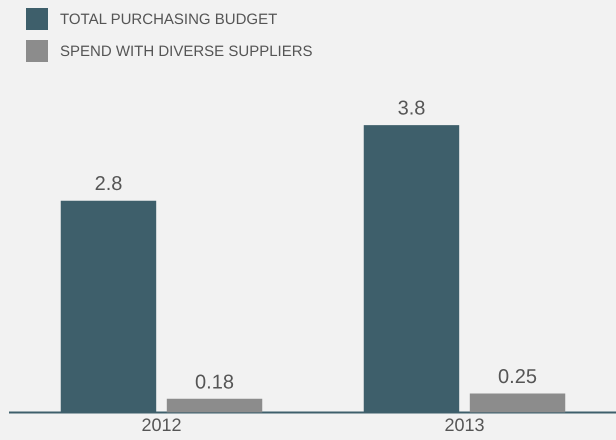 The height and width of the screenshot is (440, 616). Describe the element at coordinates (186, 51) in the screenshot. I see `legend-label: SPEND WITH DIVERSE SUPPLIERS` at that location.